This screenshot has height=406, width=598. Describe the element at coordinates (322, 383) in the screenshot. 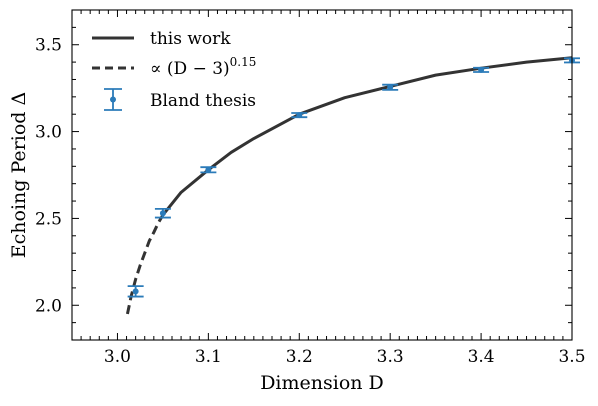

I see `x-axis-label: Dimension D` at that location.